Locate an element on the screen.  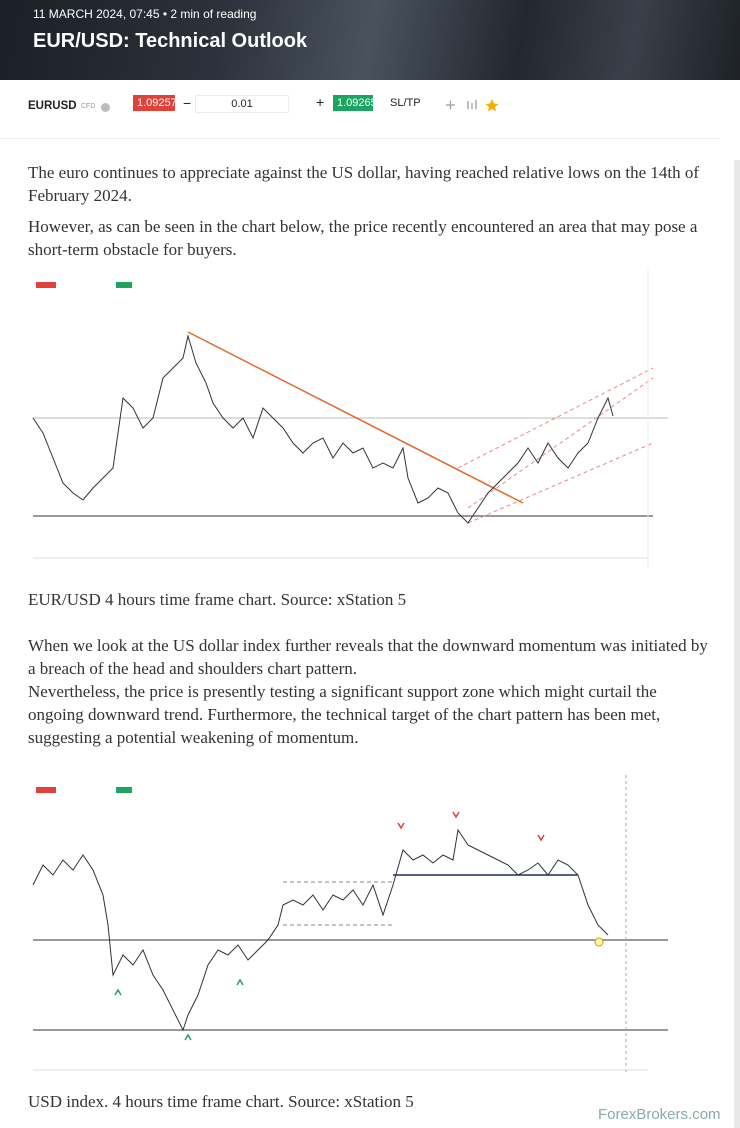
instrument-type: CFD is located at coordinates (88, 106).